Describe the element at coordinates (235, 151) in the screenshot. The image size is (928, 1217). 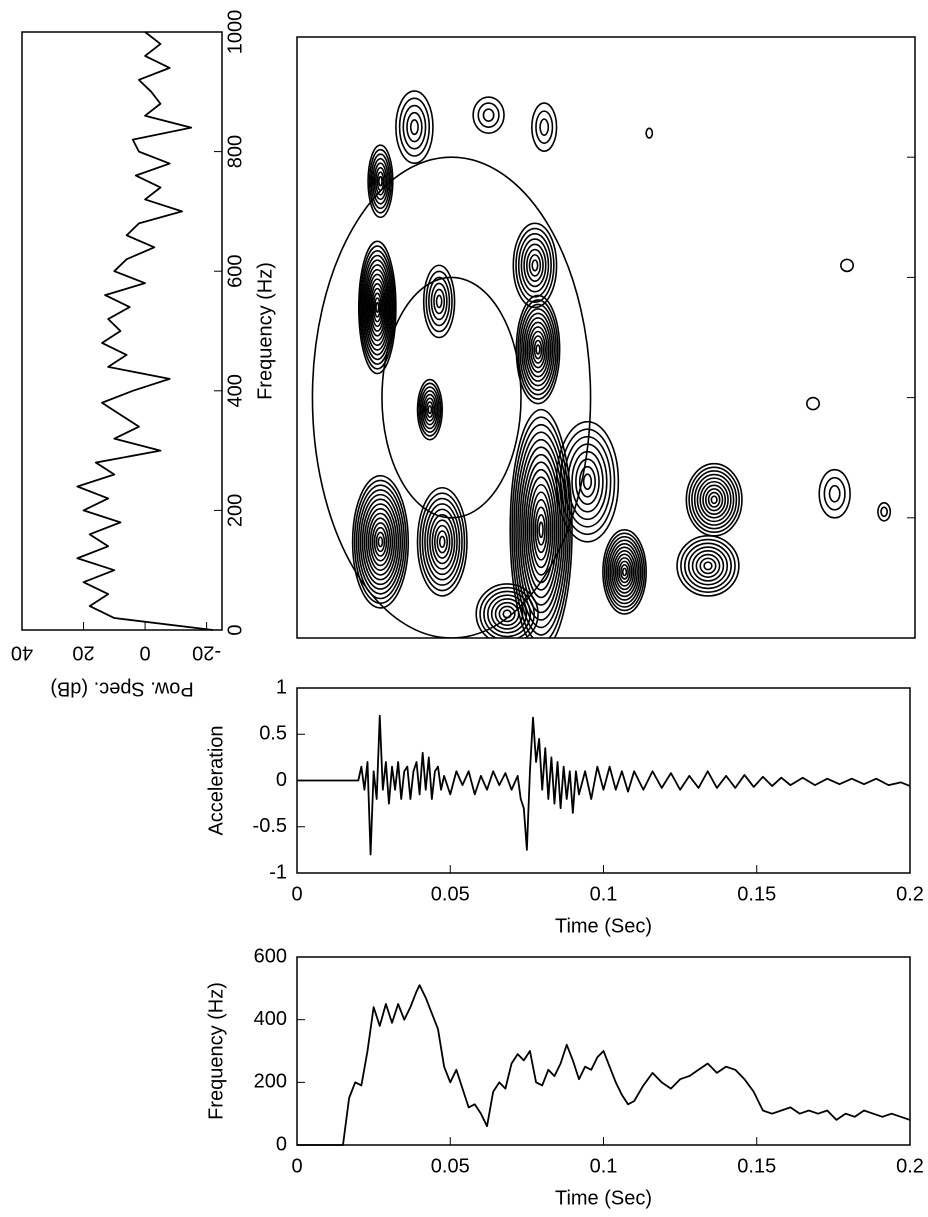
I see `x-tick-label: 800` at that location.